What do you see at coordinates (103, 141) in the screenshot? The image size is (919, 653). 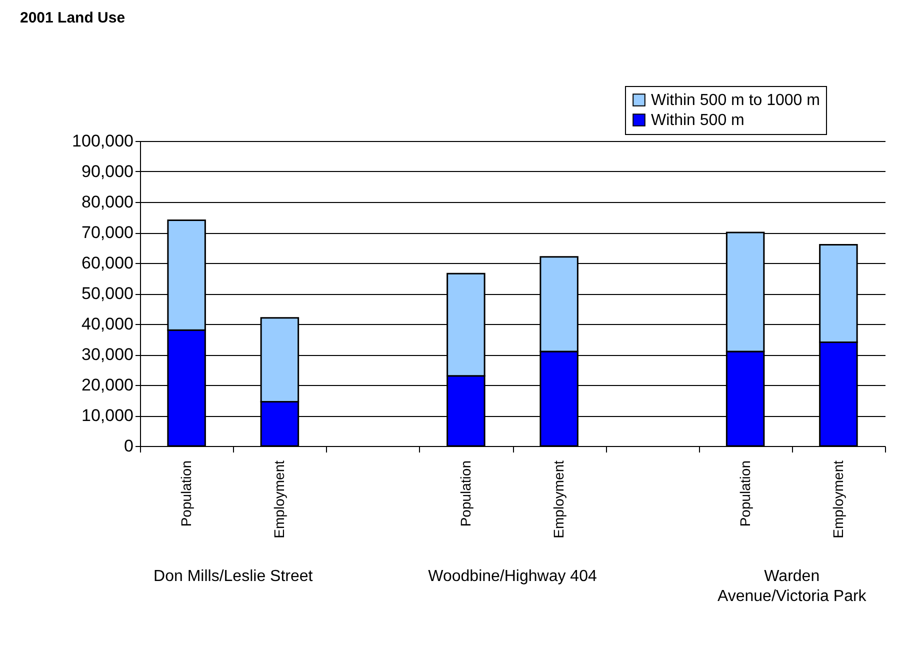 I see `y-tick-label: 100,000` at bounding box center [103, 141].